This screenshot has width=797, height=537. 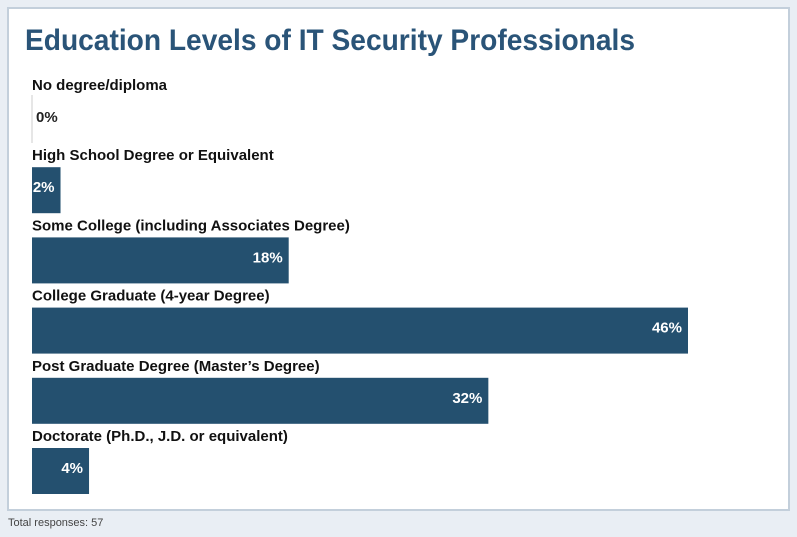 I want to click on category-label: Doctorate (Ph.D., J.D. or equivalent), so click(x=160, y=436).